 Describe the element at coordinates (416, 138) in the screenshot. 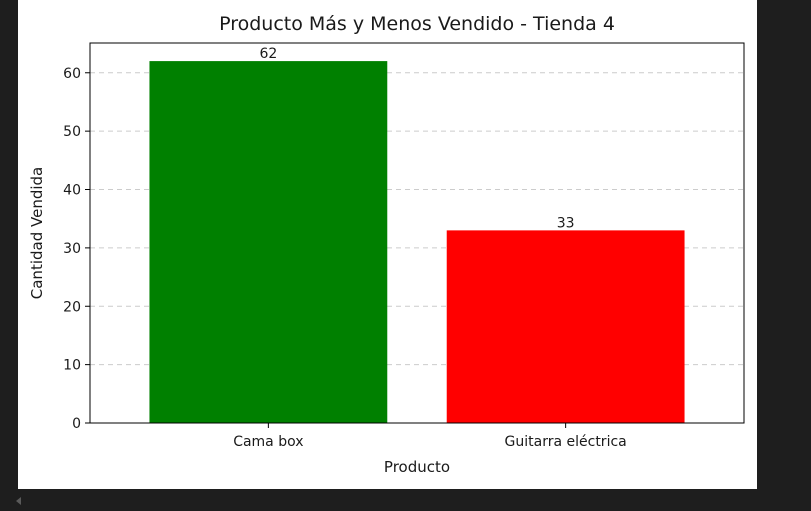

I see `data-labels: 62 33` at that location.